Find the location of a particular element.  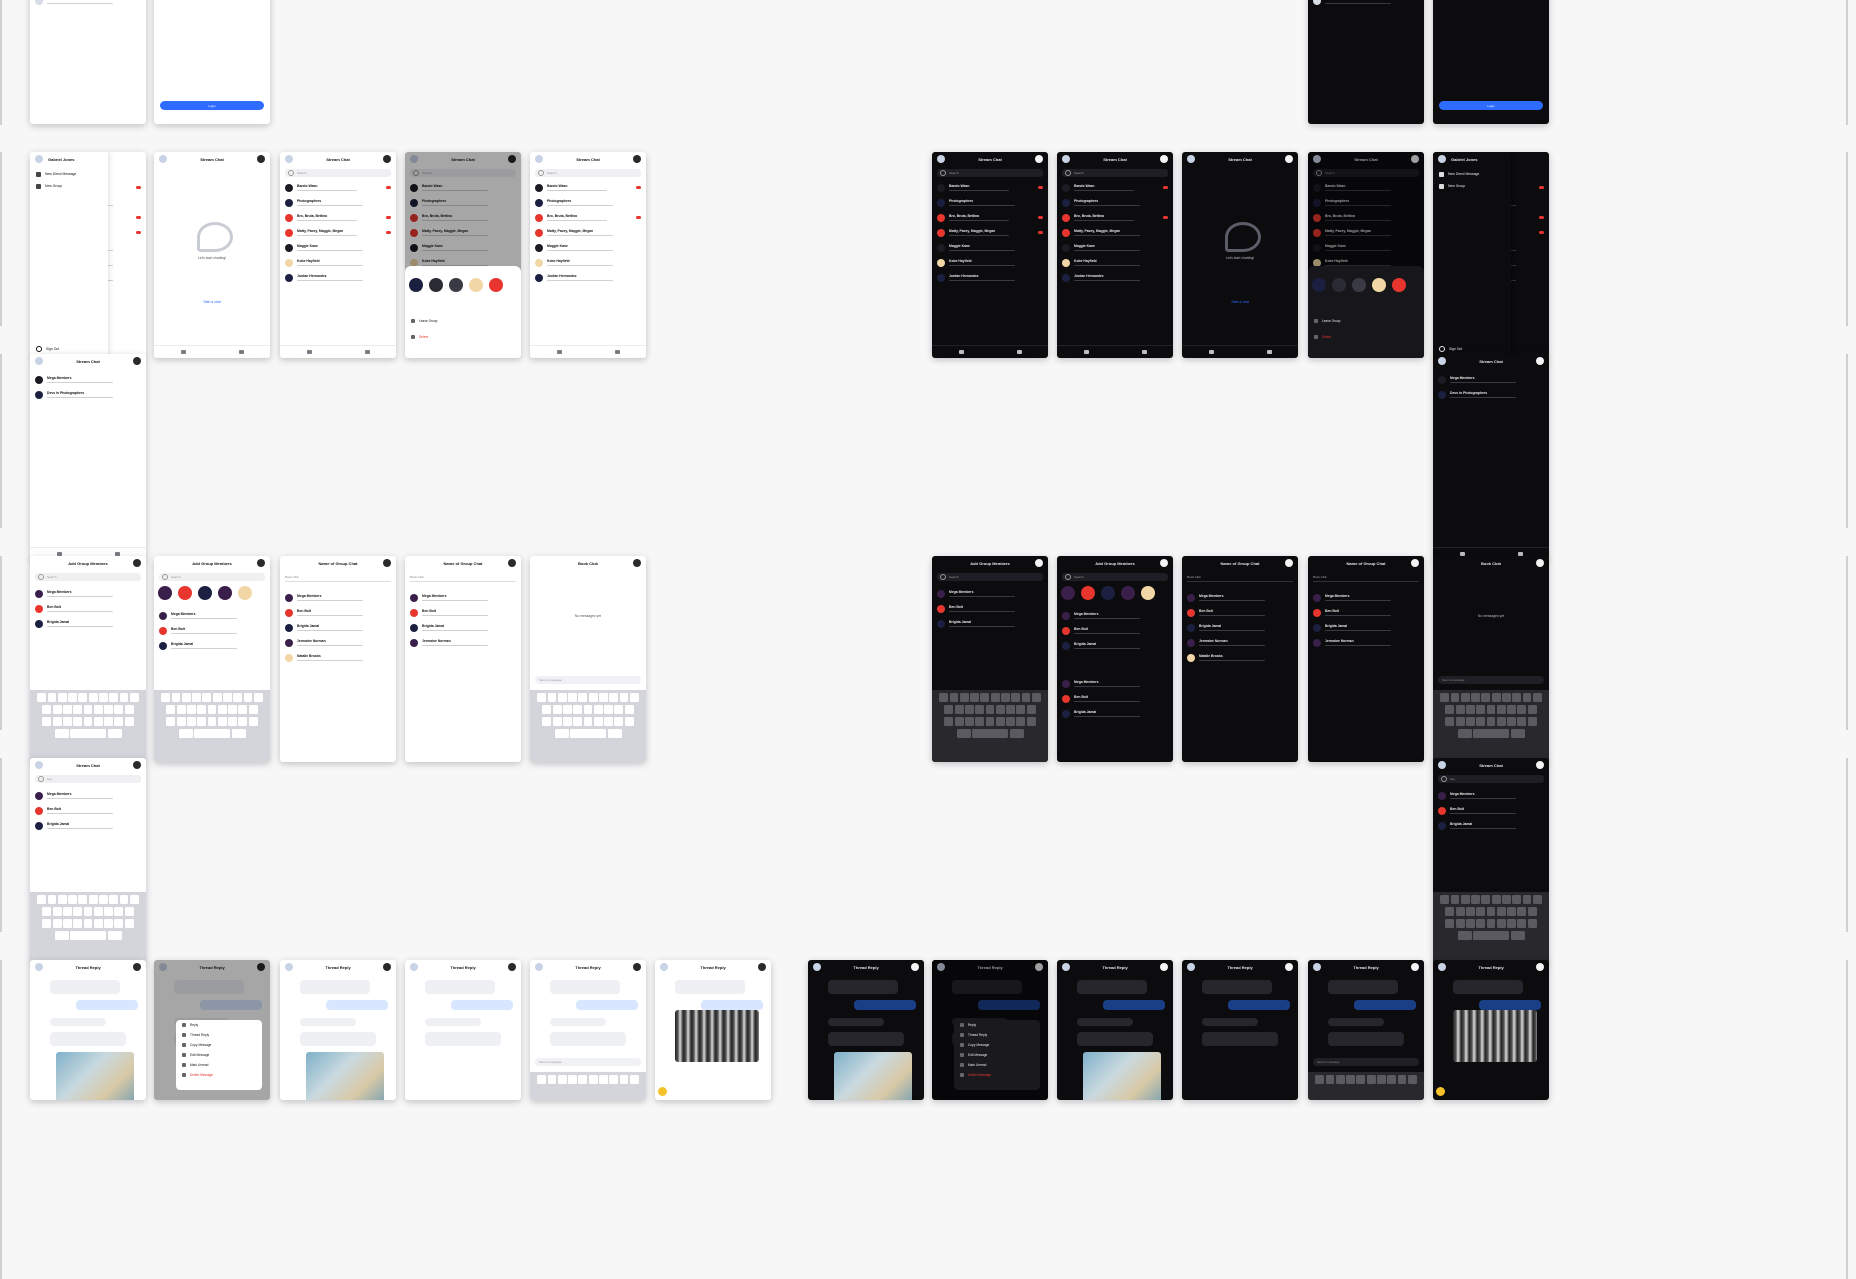

login-button: Login is located at coordinates (212, 105).